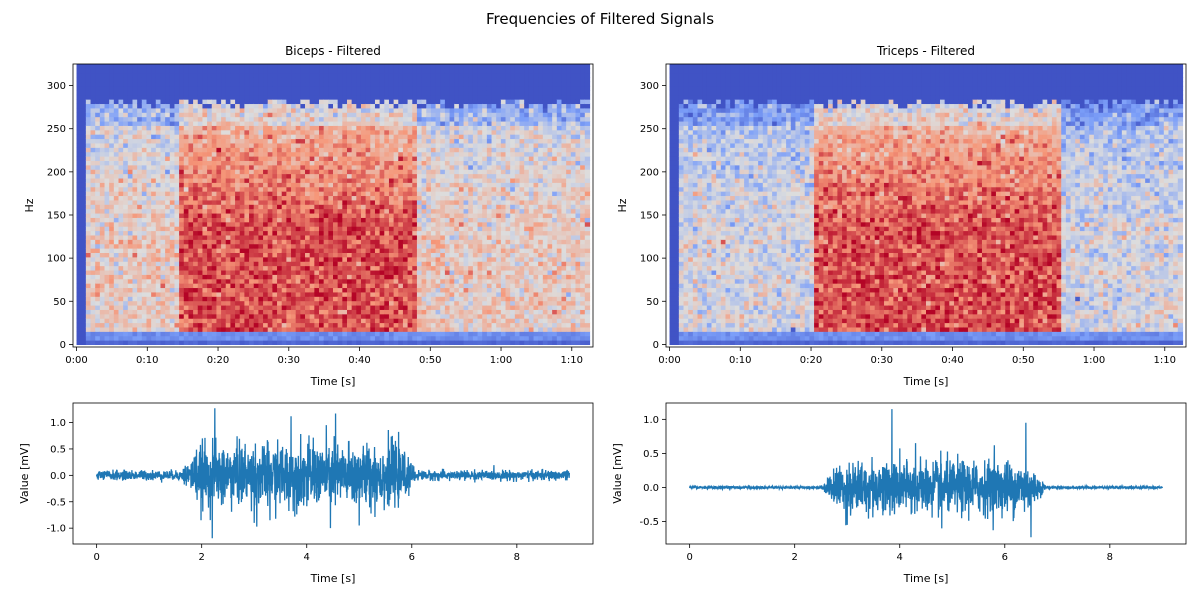  I want to click on biceps-signal-y-tick-label: 1.0, so click(58, 423).